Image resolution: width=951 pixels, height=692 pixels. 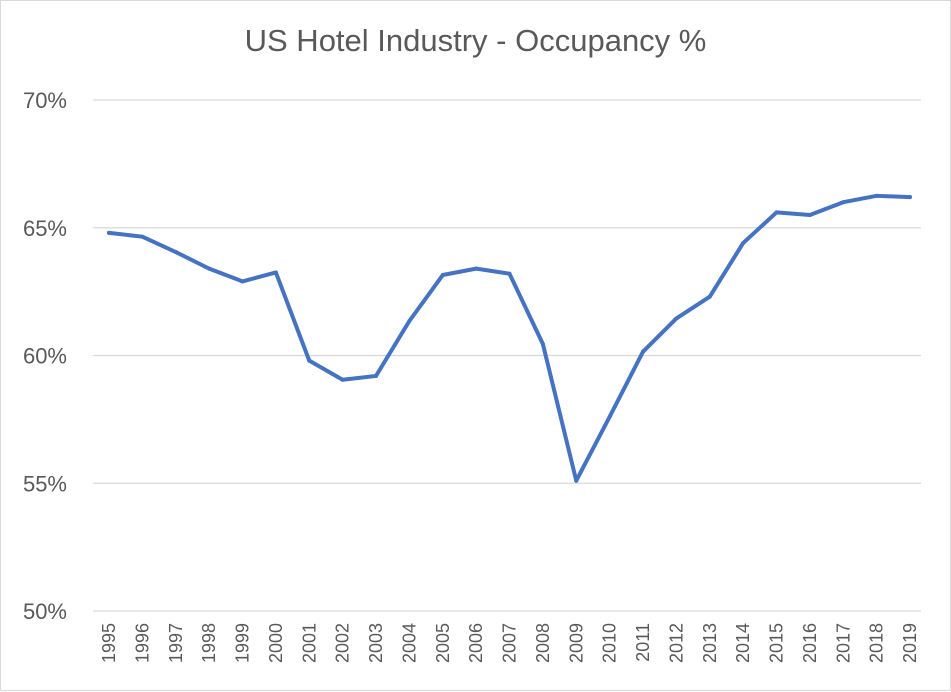 I want to click on x-tick-label: 2011, so click(x=643, y=642).